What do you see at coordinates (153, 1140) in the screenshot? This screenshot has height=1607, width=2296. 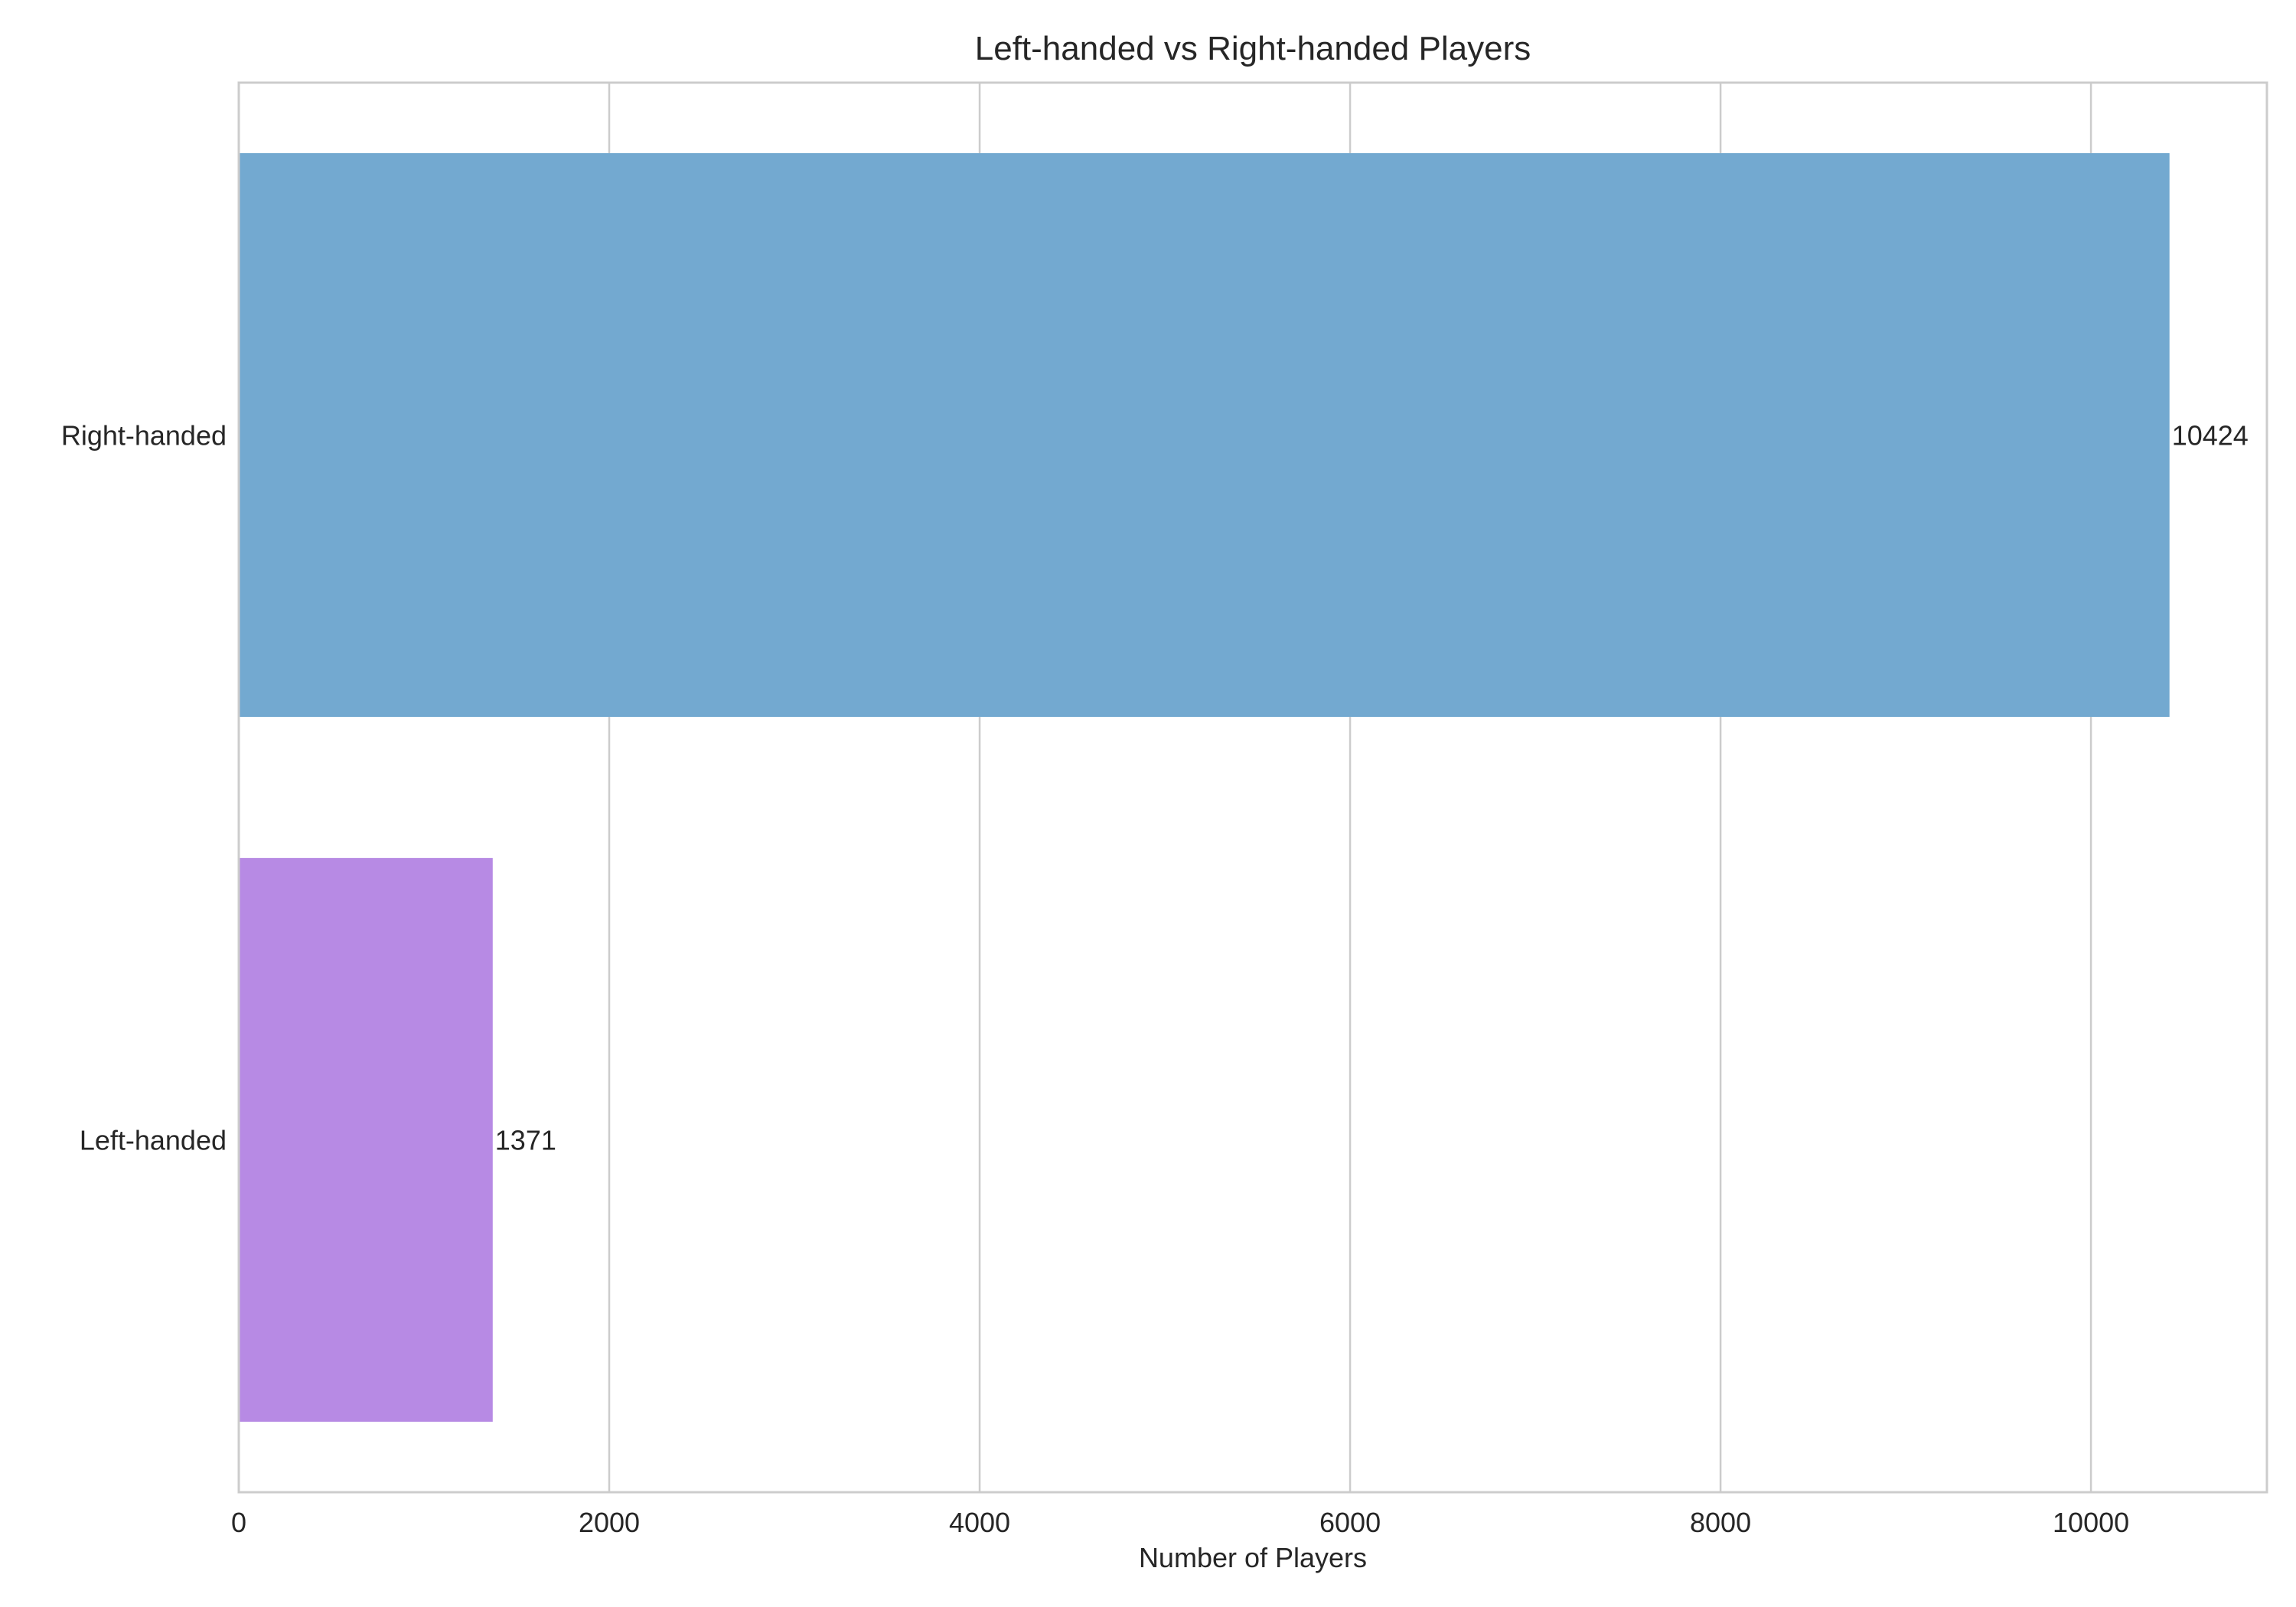 I see `y-tick-label: Left-handed` at bounding box center [153, 1140].